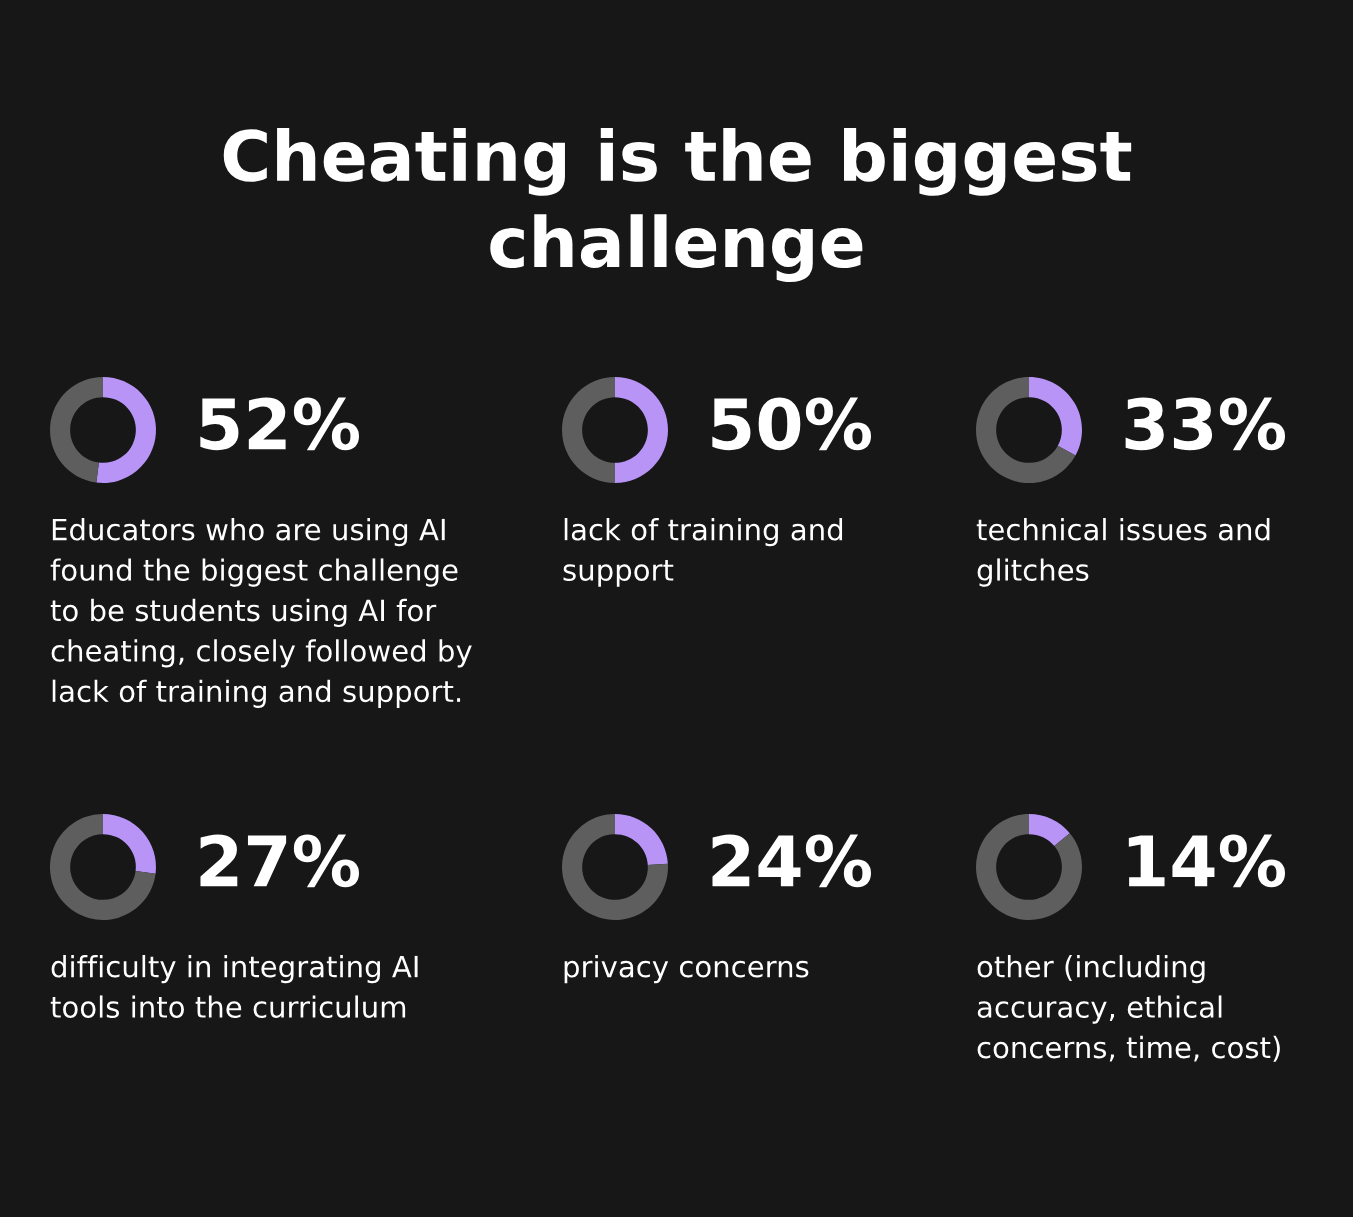 Image resolution: width=1353 pixels, height=1217 pixels. Describe the element at coordinates (261, 613) in the screenshot. I see `text: Educators who are using AI found the biggest challenge to be students using AI for cheating, closely followed by lack of training and support.` at that location.